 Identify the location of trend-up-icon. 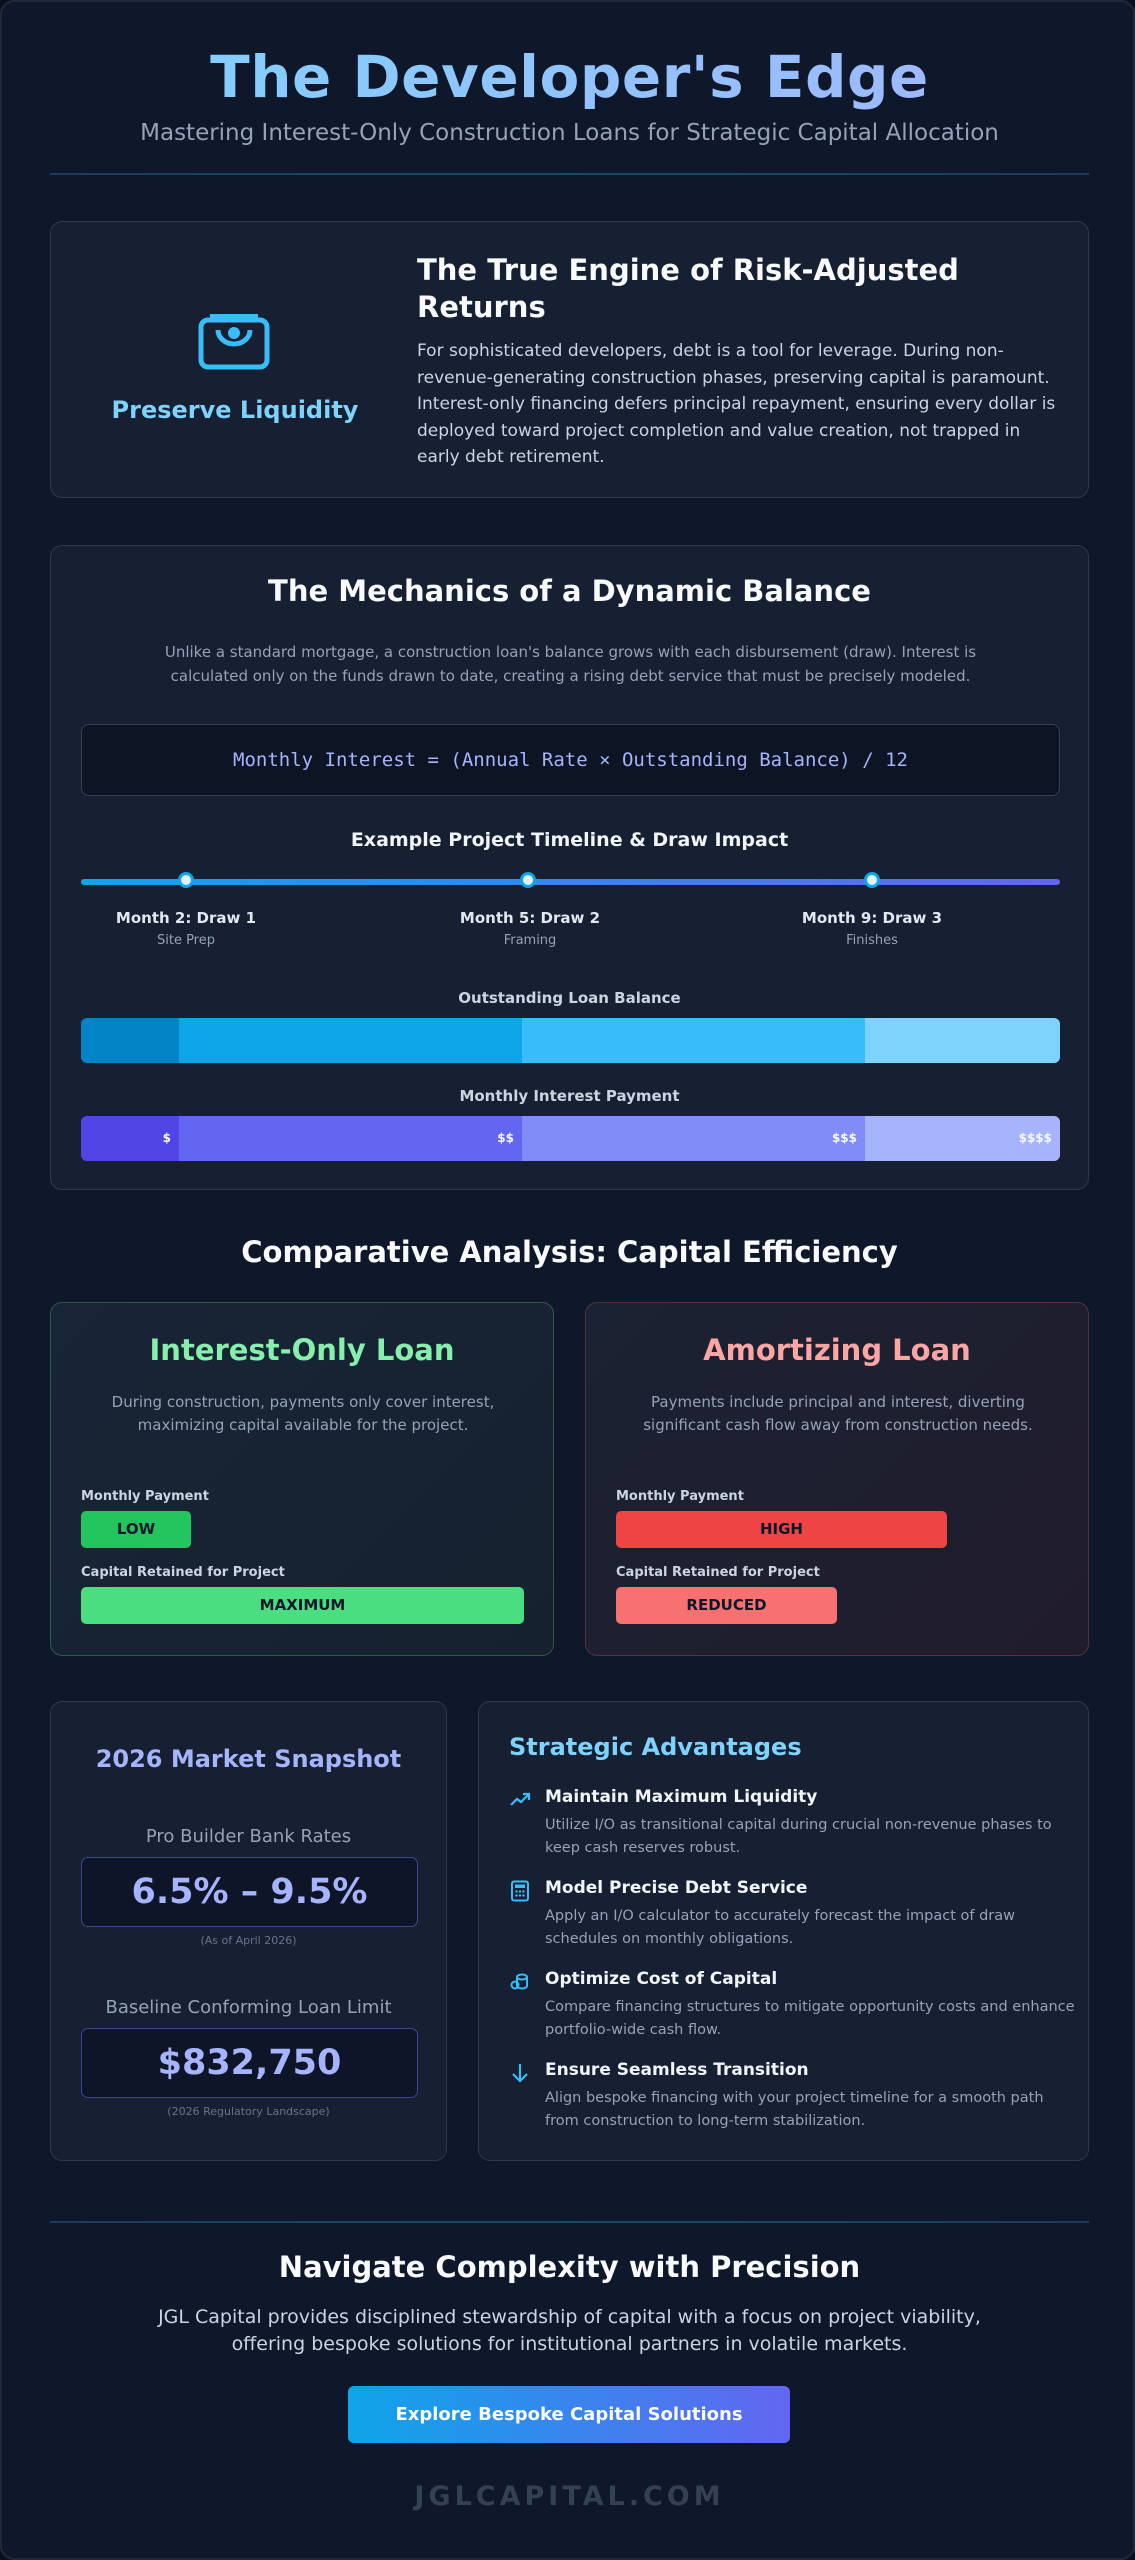
(520, 1799).